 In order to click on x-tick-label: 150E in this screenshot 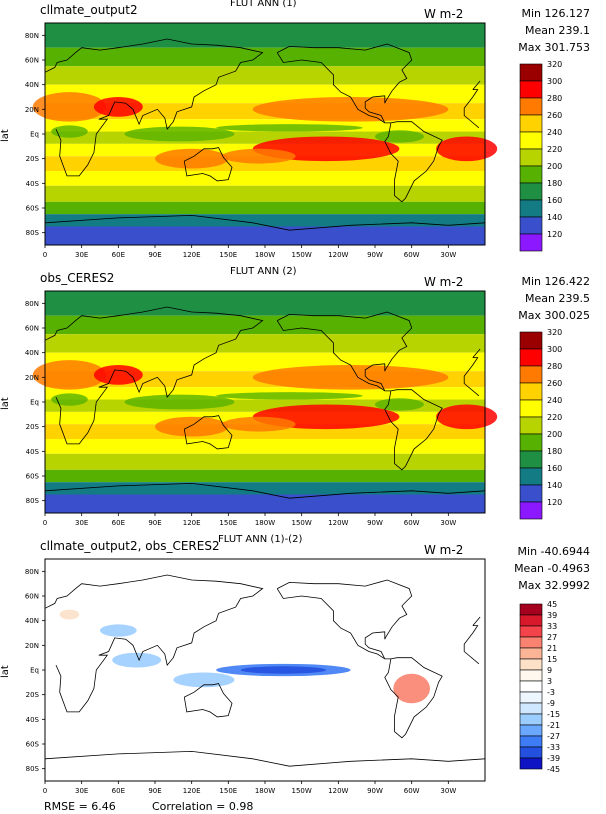, I will do `click(228, 523)`.